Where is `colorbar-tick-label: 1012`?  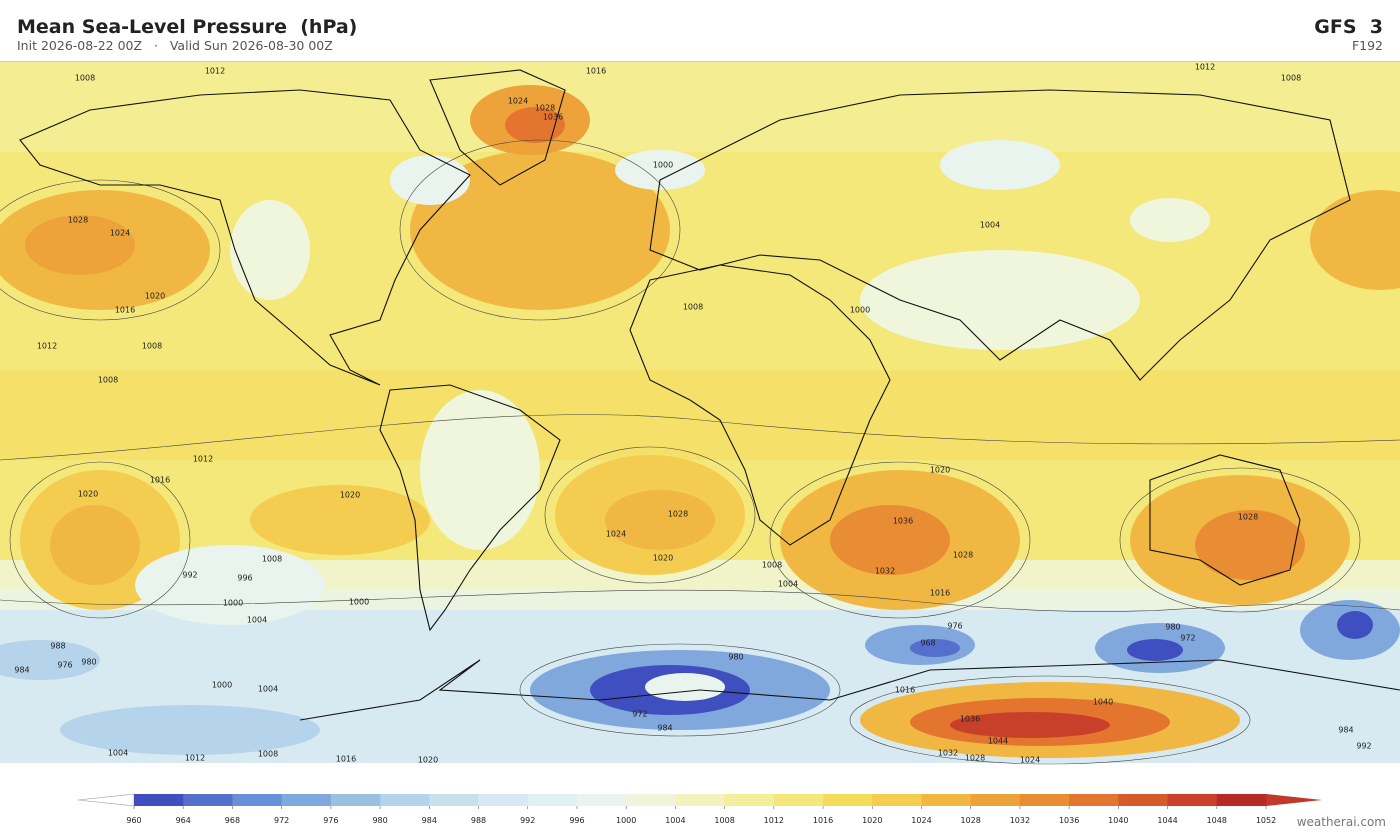 colorbar-tick-label: 1012 is located at coordinates (774, 820).